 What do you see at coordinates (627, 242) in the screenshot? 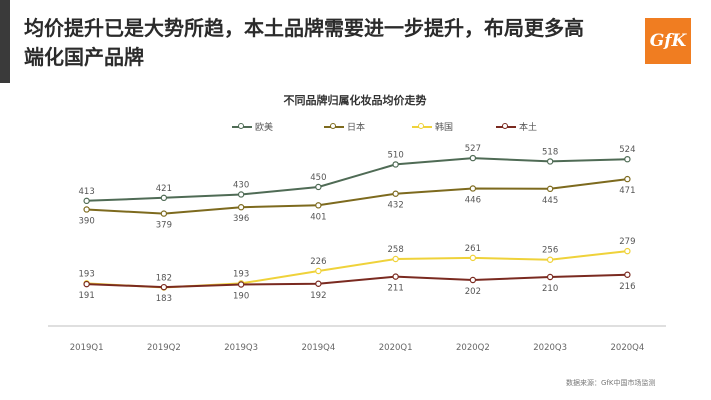
I see `data-label-2-7: 279` at bounding box center [627, 242].